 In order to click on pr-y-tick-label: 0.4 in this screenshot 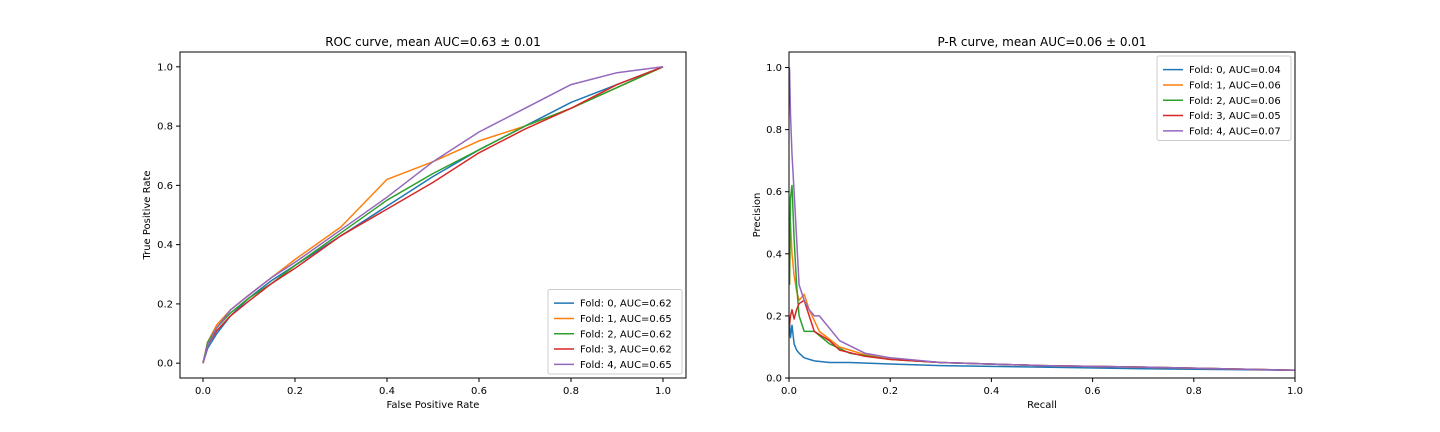, I will do `click(774, 254)`.